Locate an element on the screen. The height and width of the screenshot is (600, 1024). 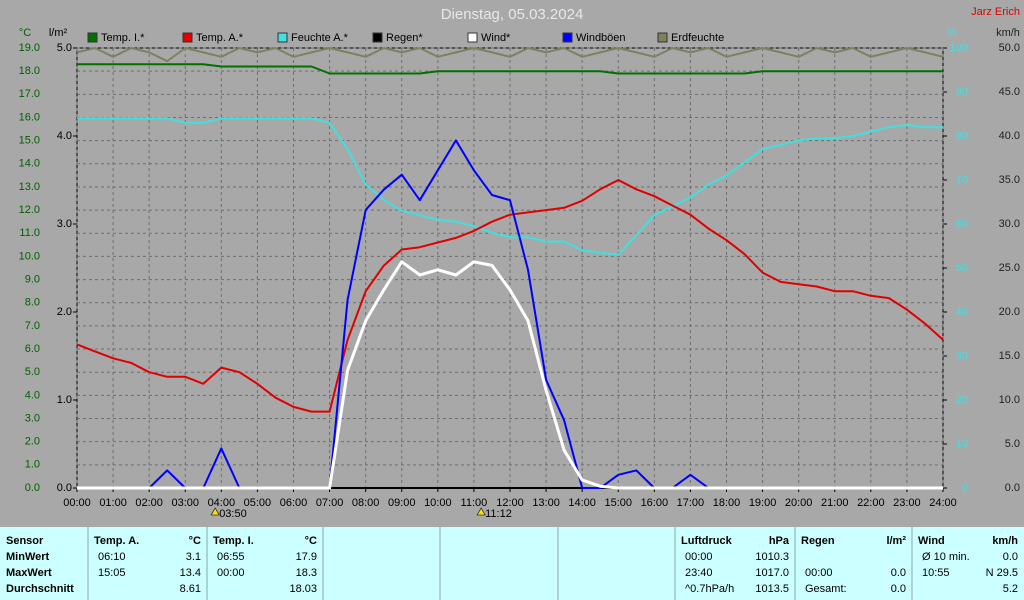
legend-label: Windböen is located at coordinates (601, 38).